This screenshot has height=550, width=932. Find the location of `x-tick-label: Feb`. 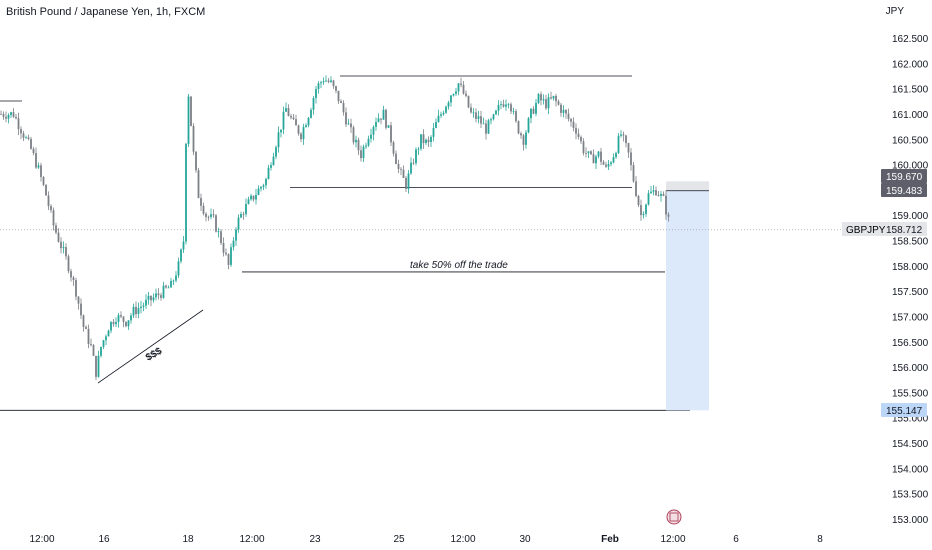

x-tick-label: Feb is located at coordinates (610, 539).